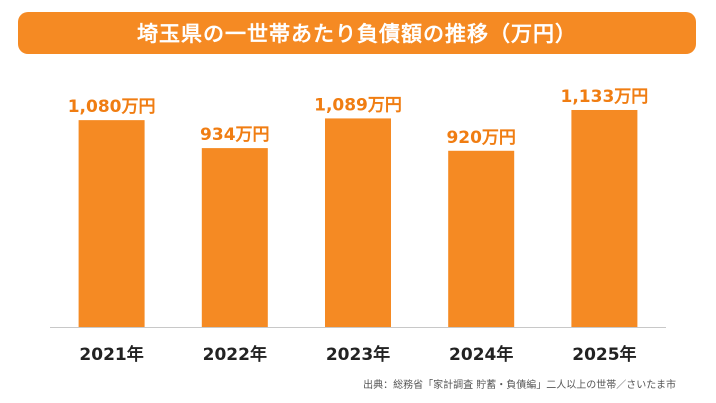  I want to click on category-label: 2024年, so click(481, 354).